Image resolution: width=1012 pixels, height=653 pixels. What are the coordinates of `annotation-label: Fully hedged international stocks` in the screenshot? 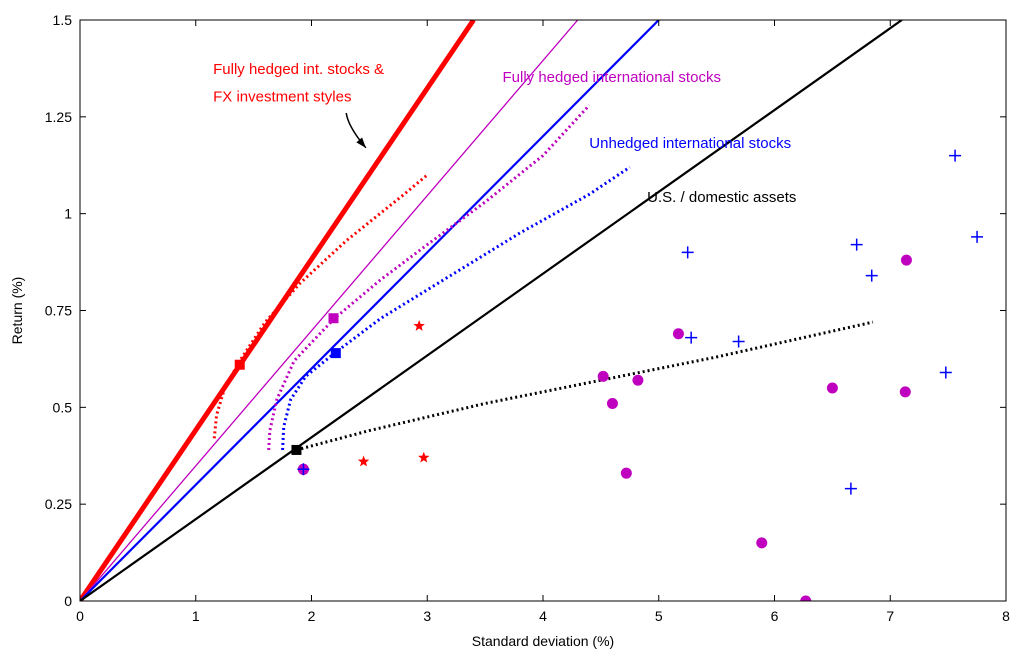 It's located at (611, 77).